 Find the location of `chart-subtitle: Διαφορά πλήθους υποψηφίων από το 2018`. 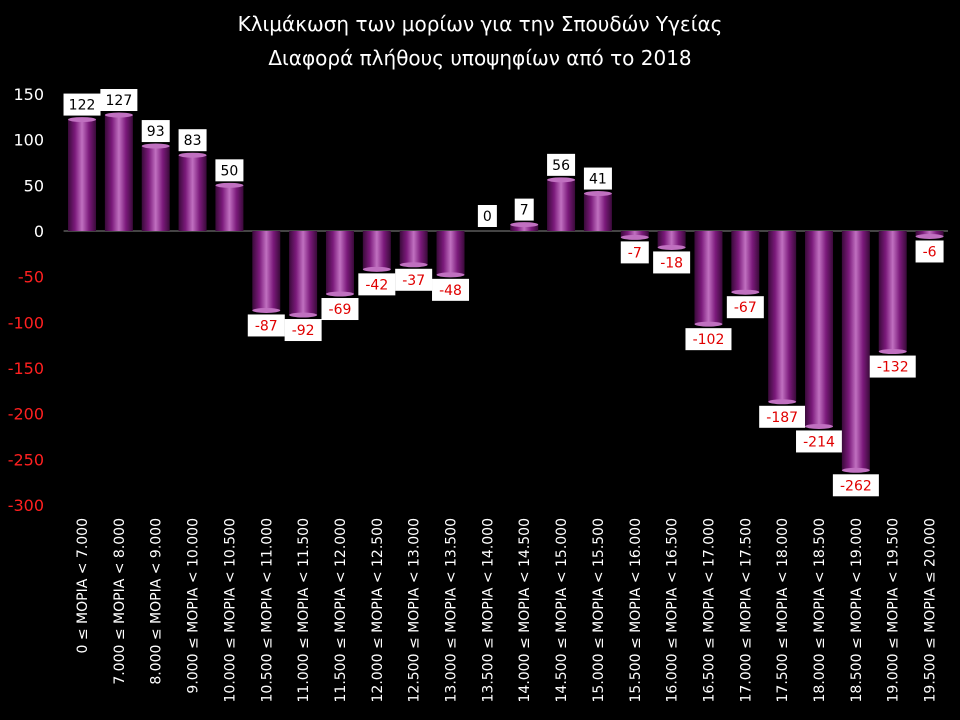

chart-subtitle: Διαφορά πλήθους υποψηφίων από το 2018 is located at coordinates (480, 58).